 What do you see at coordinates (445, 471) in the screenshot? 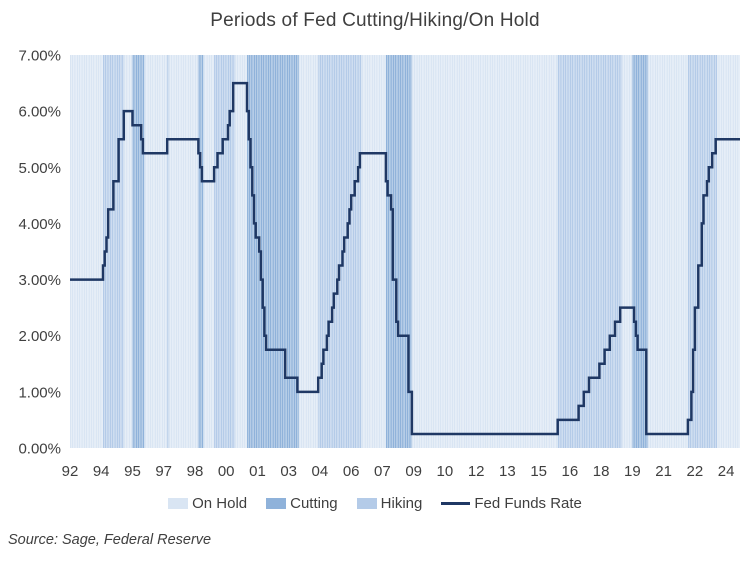
I see `x-tick-label: 10` at bounding box center [445, 471].